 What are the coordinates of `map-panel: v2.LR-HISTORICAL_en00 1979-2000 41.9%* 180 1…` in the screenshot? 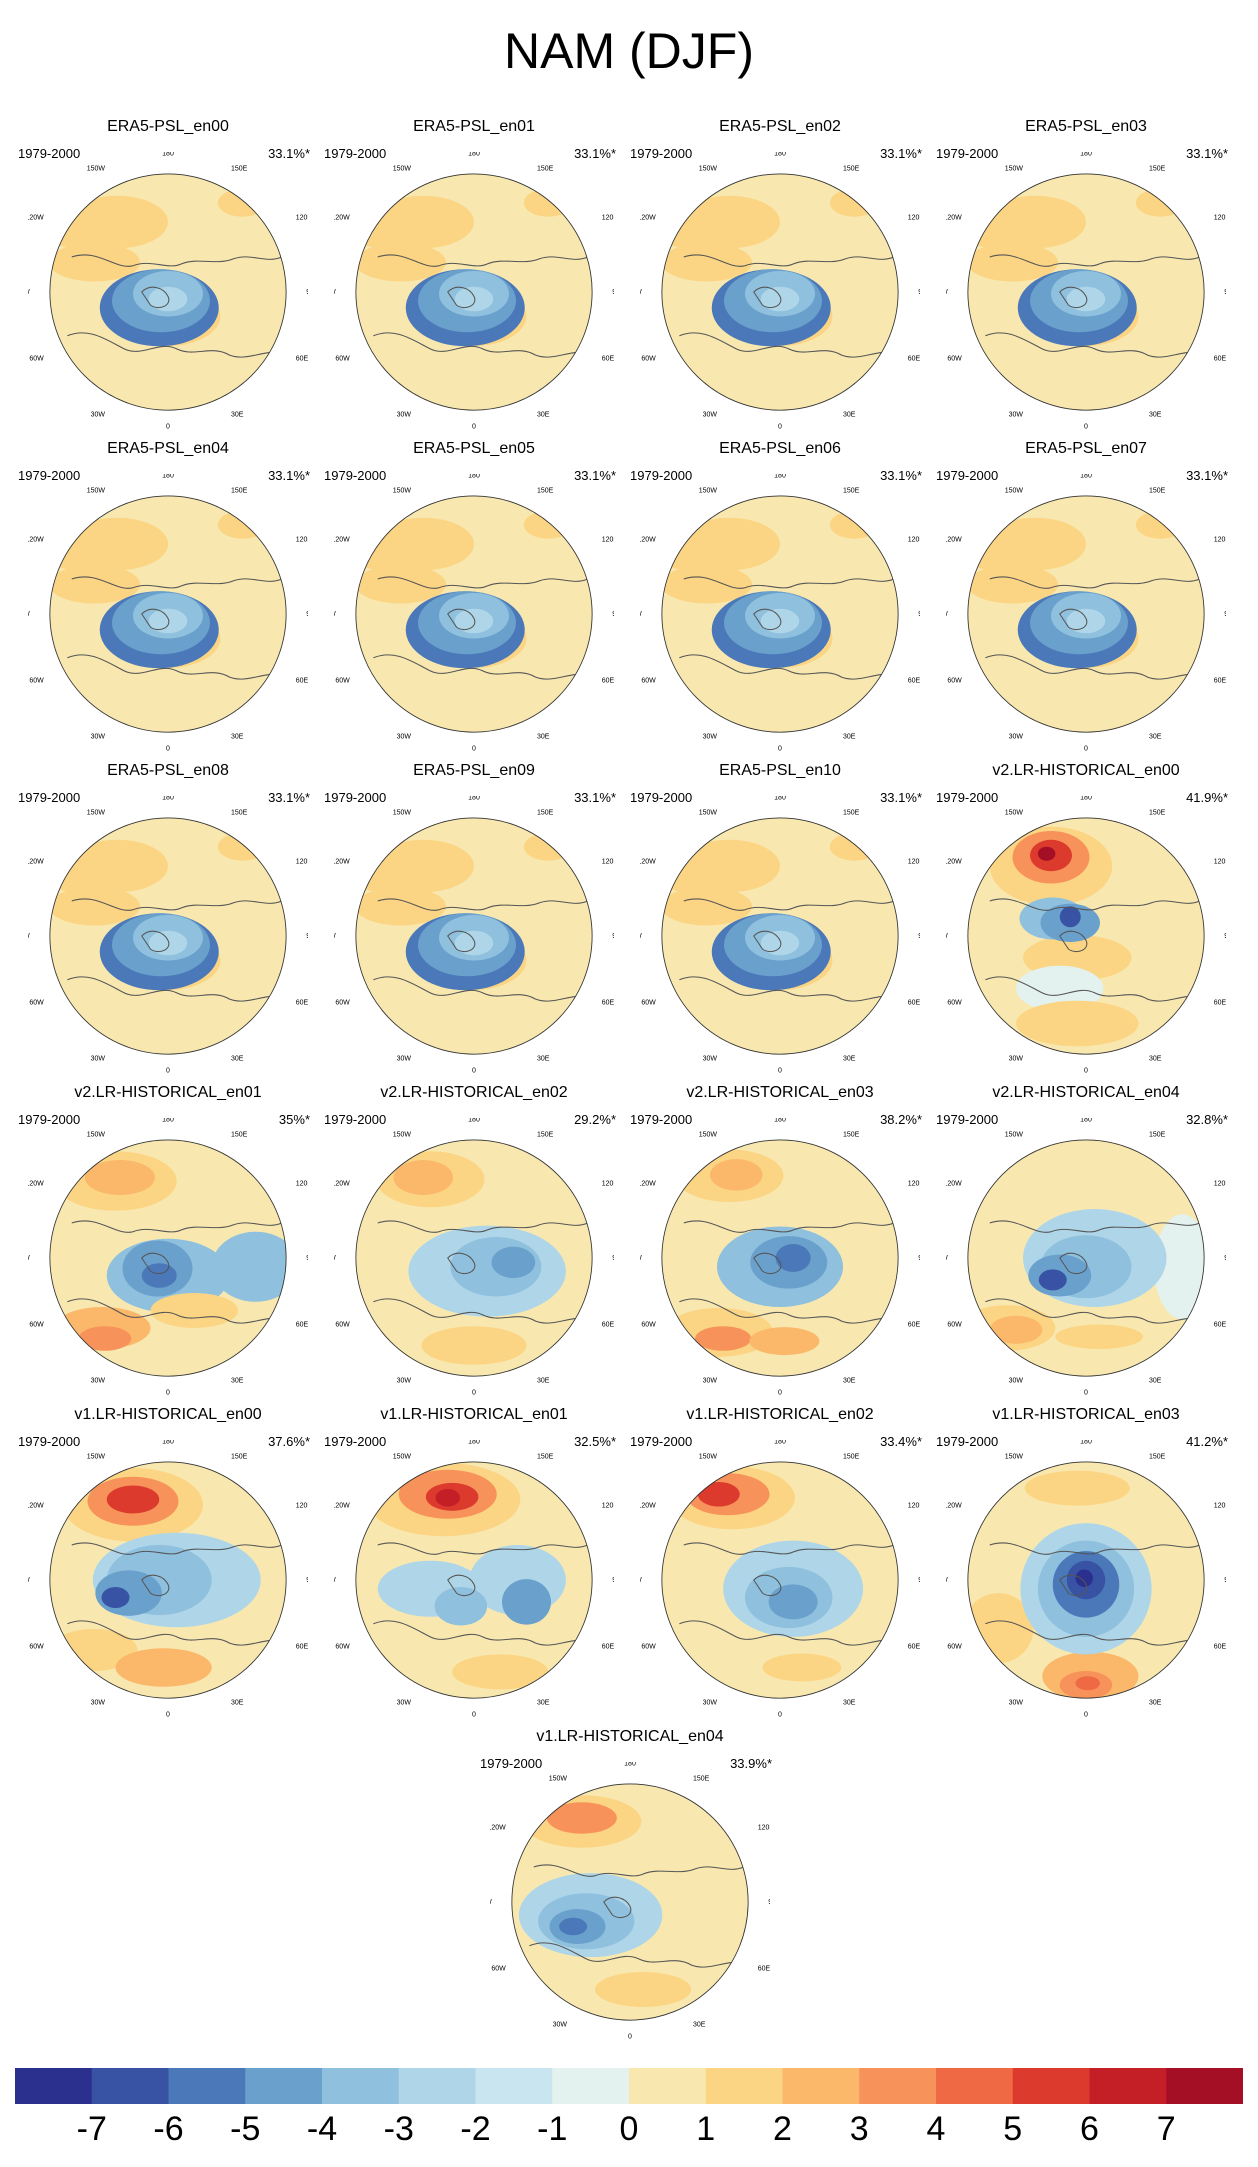 It's located at (1086, 918).